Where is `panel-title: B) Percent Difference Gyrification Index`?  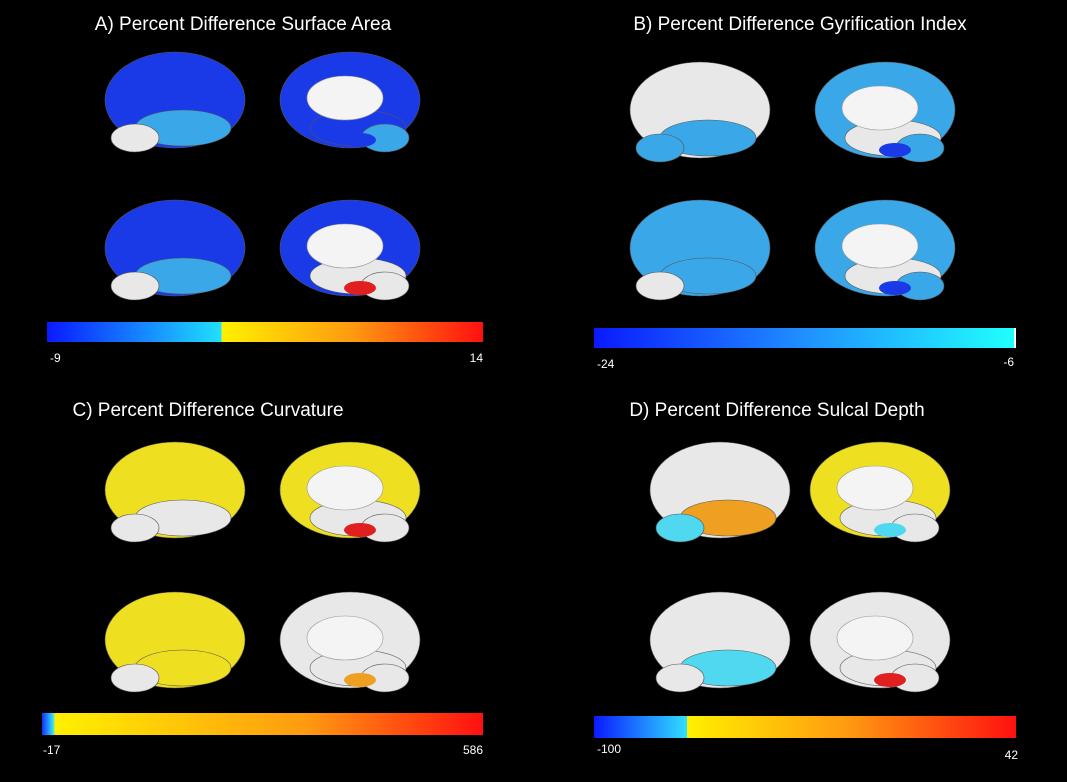
panel-title: B) Percent Difference Gyrification Index is located at coordinates (800, 24).